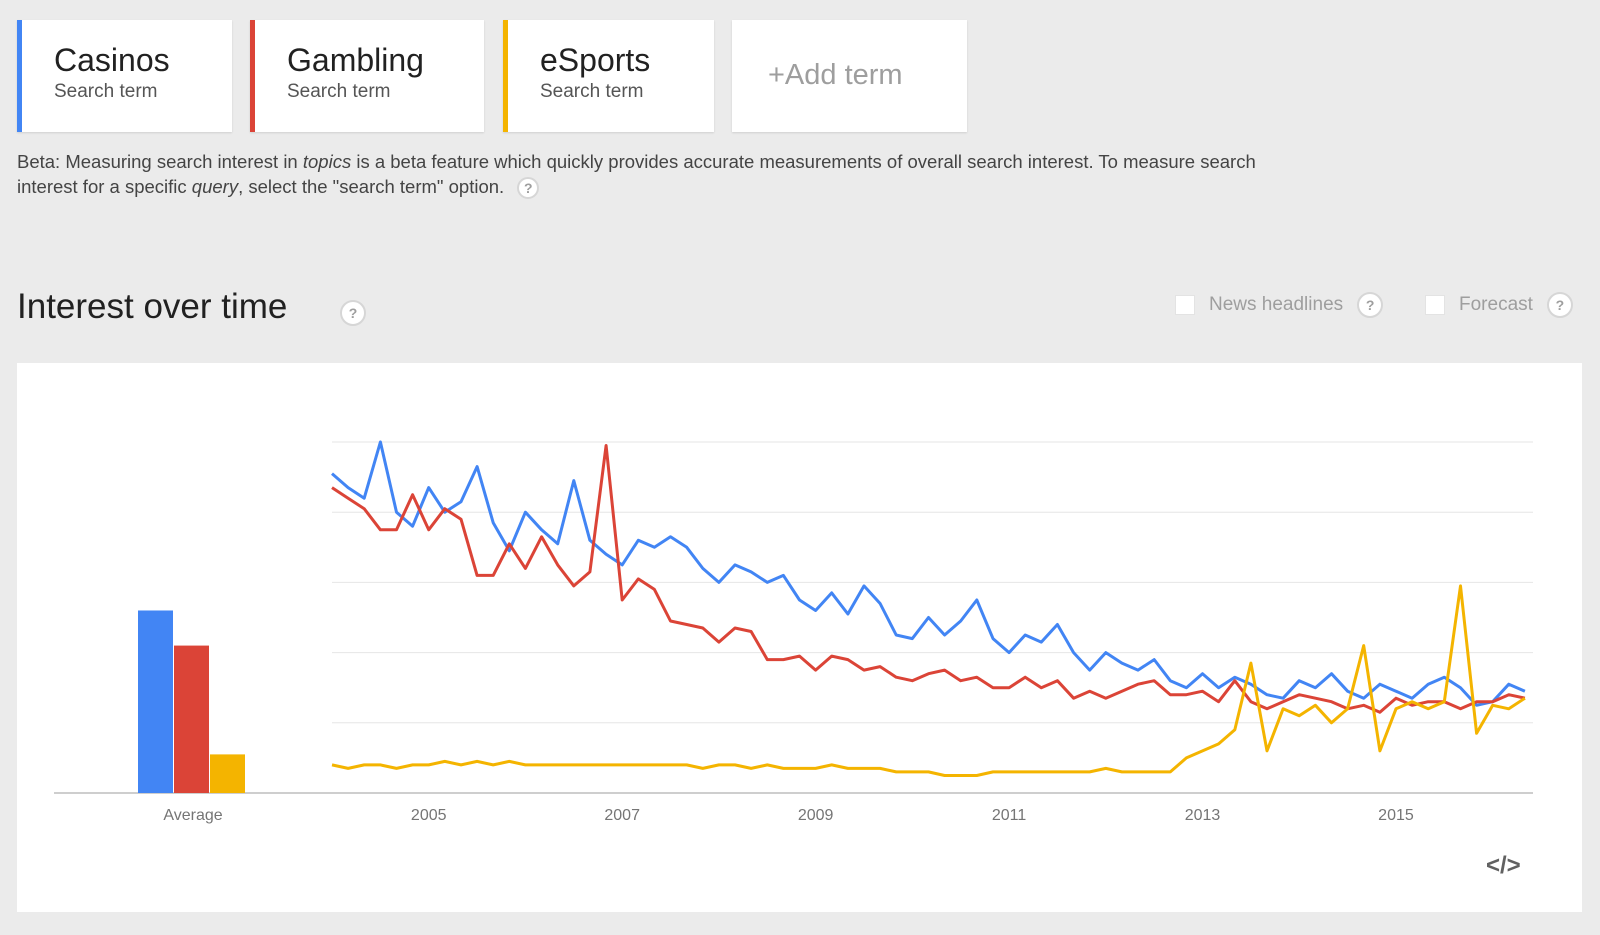 Image resolution: width=1600 pixels, height=935 pixels. I want to click on news-headlines-label: News headlines, so click(1276, 304).